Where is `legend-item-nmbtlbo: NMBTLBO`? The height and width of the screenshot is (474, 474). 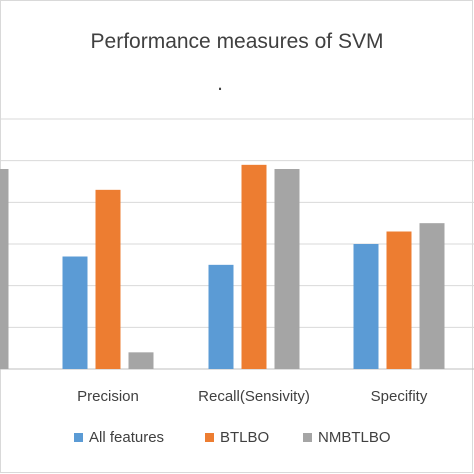
legend-item-nmbtlbo: NMBTLBO is located at coordinates (347, 437).